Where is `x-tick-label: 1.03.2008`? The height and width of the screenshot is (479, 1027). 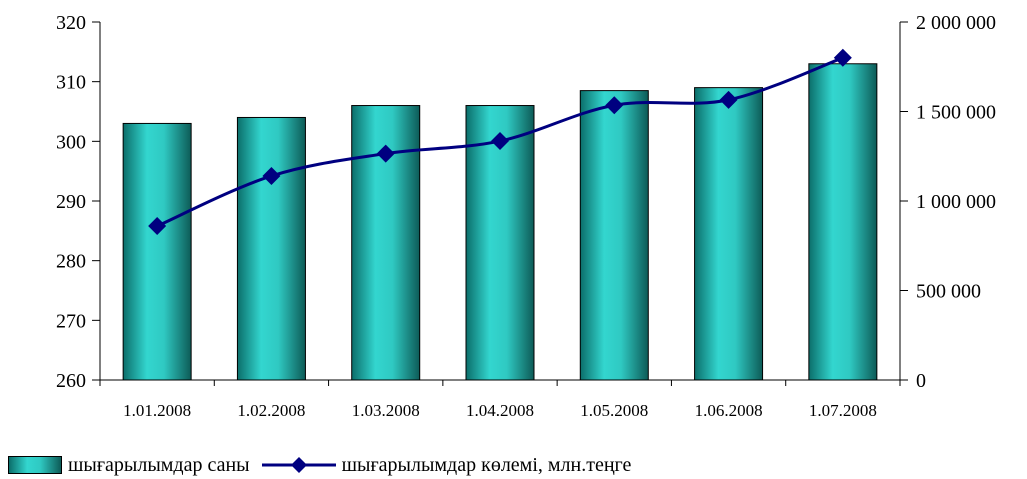 x-tick-label: 1.03.2008 is located at coordinates (386, 410).